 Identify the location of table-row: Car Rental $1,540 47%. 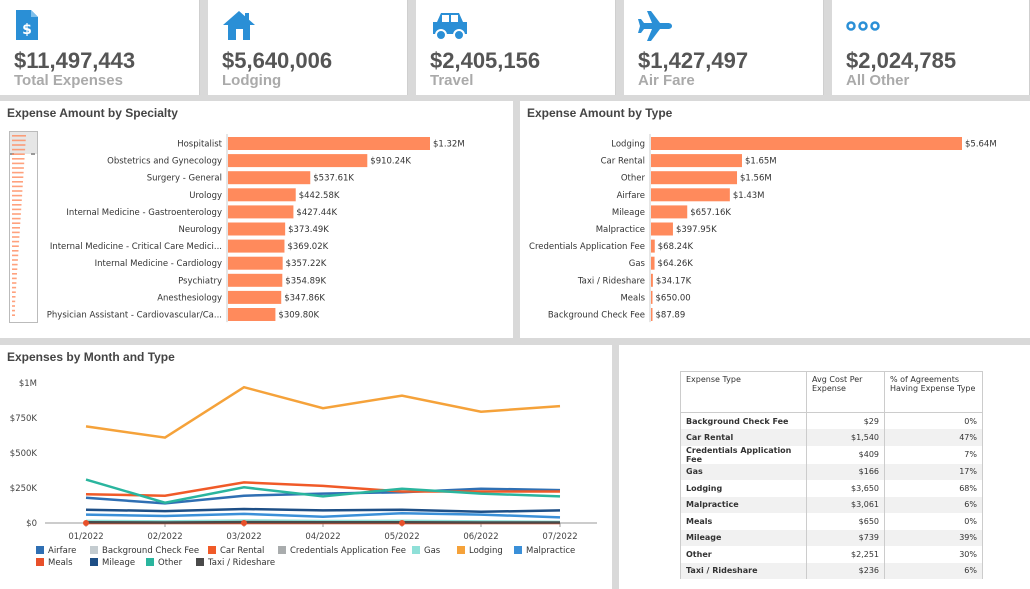
(831, 437).